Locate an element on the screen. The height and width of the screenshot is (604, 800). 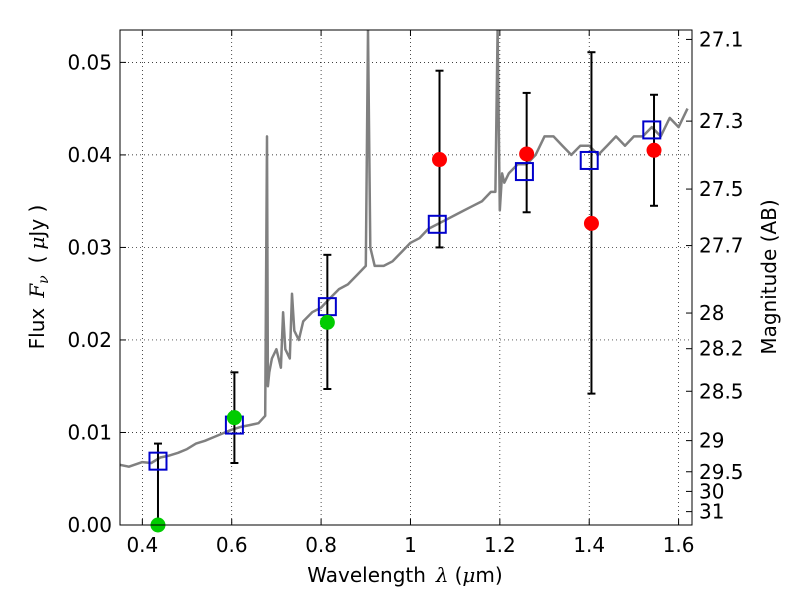
y-tick-label: 0.02 is located at coordinates (89, 340).